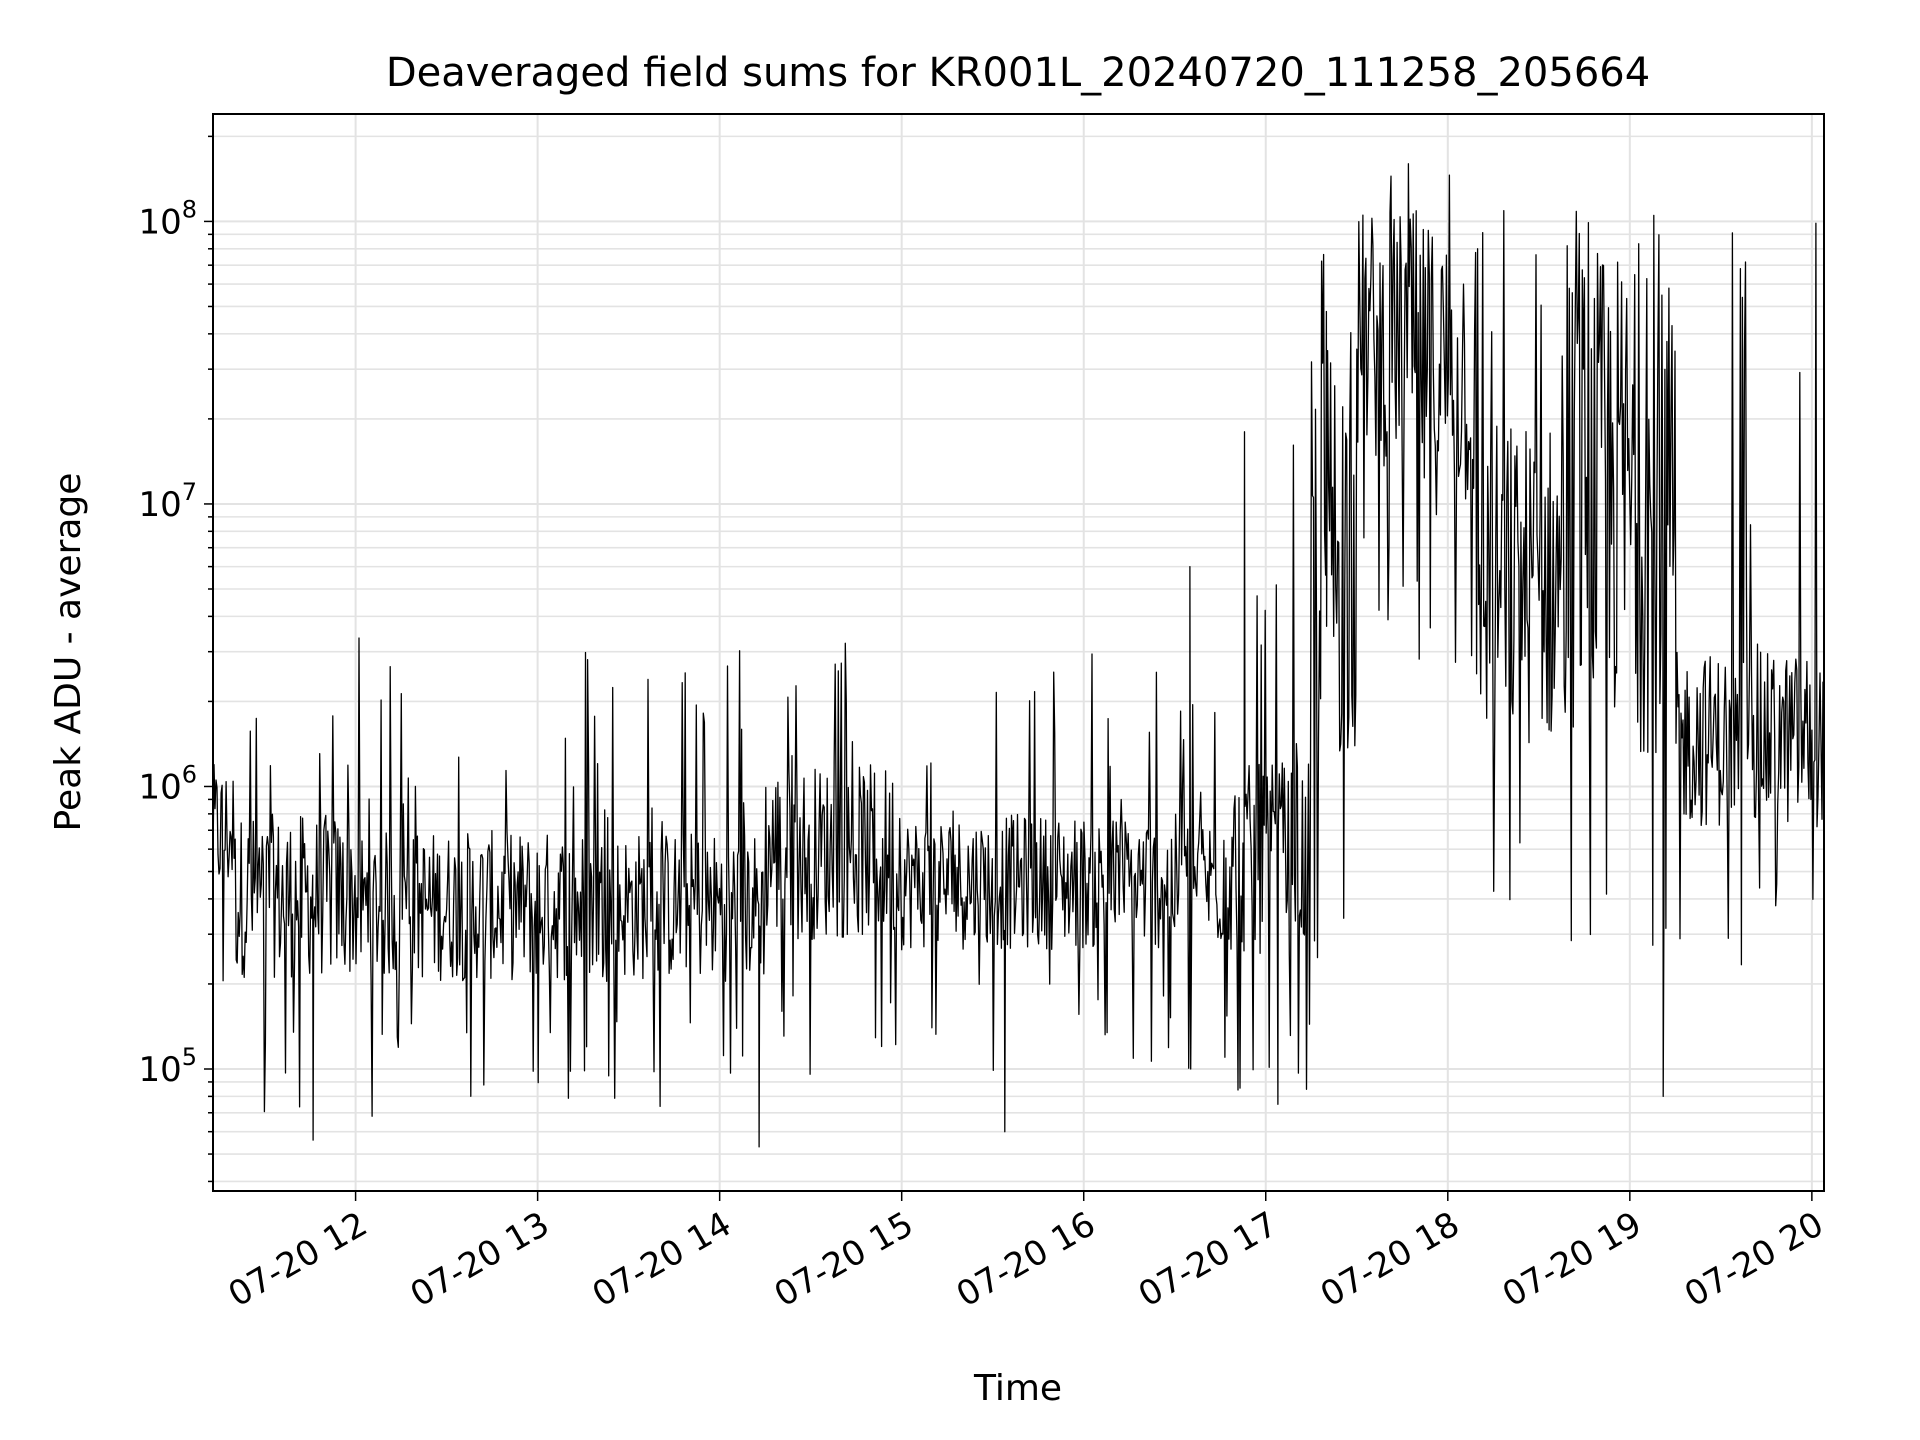  What do you see at coordinates (167, 783) in the screenshot?
I see `y-tick-label: 10⁶` at bounding box center [167, 783].